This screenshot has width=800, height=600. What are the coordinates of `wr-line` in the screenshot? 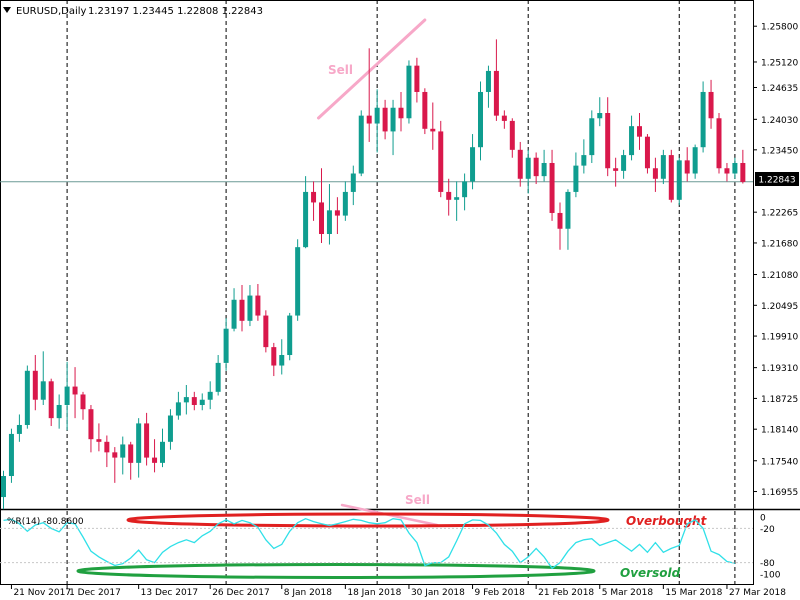 It's located at (369, 543).